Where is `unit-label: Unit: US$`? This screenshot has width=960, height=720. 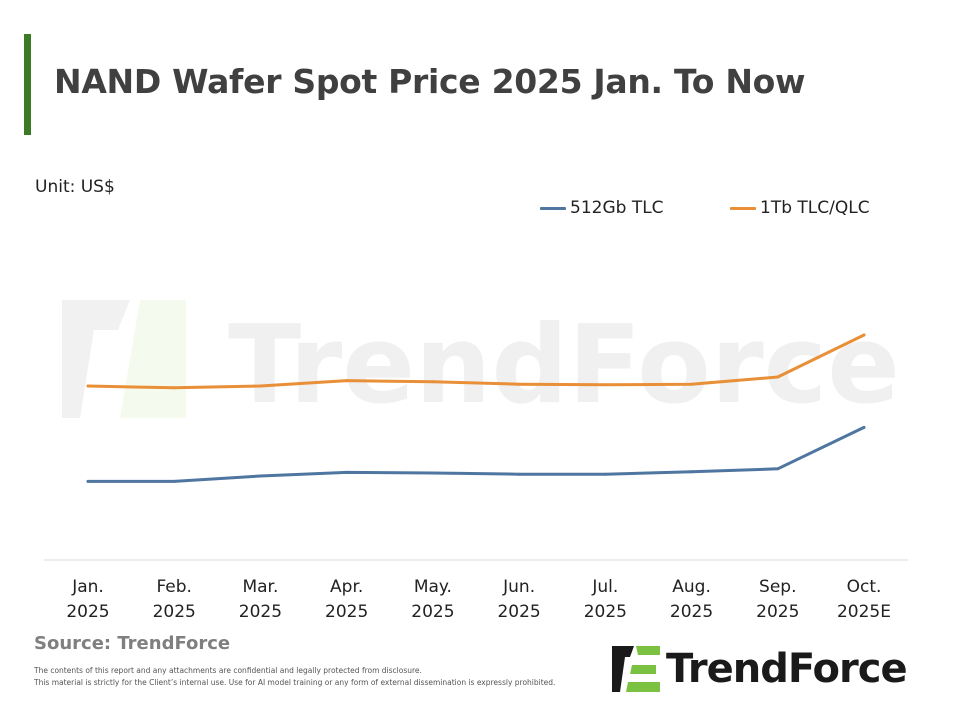
unit-label: Unit: US$ is located at coordinates (75, 187).